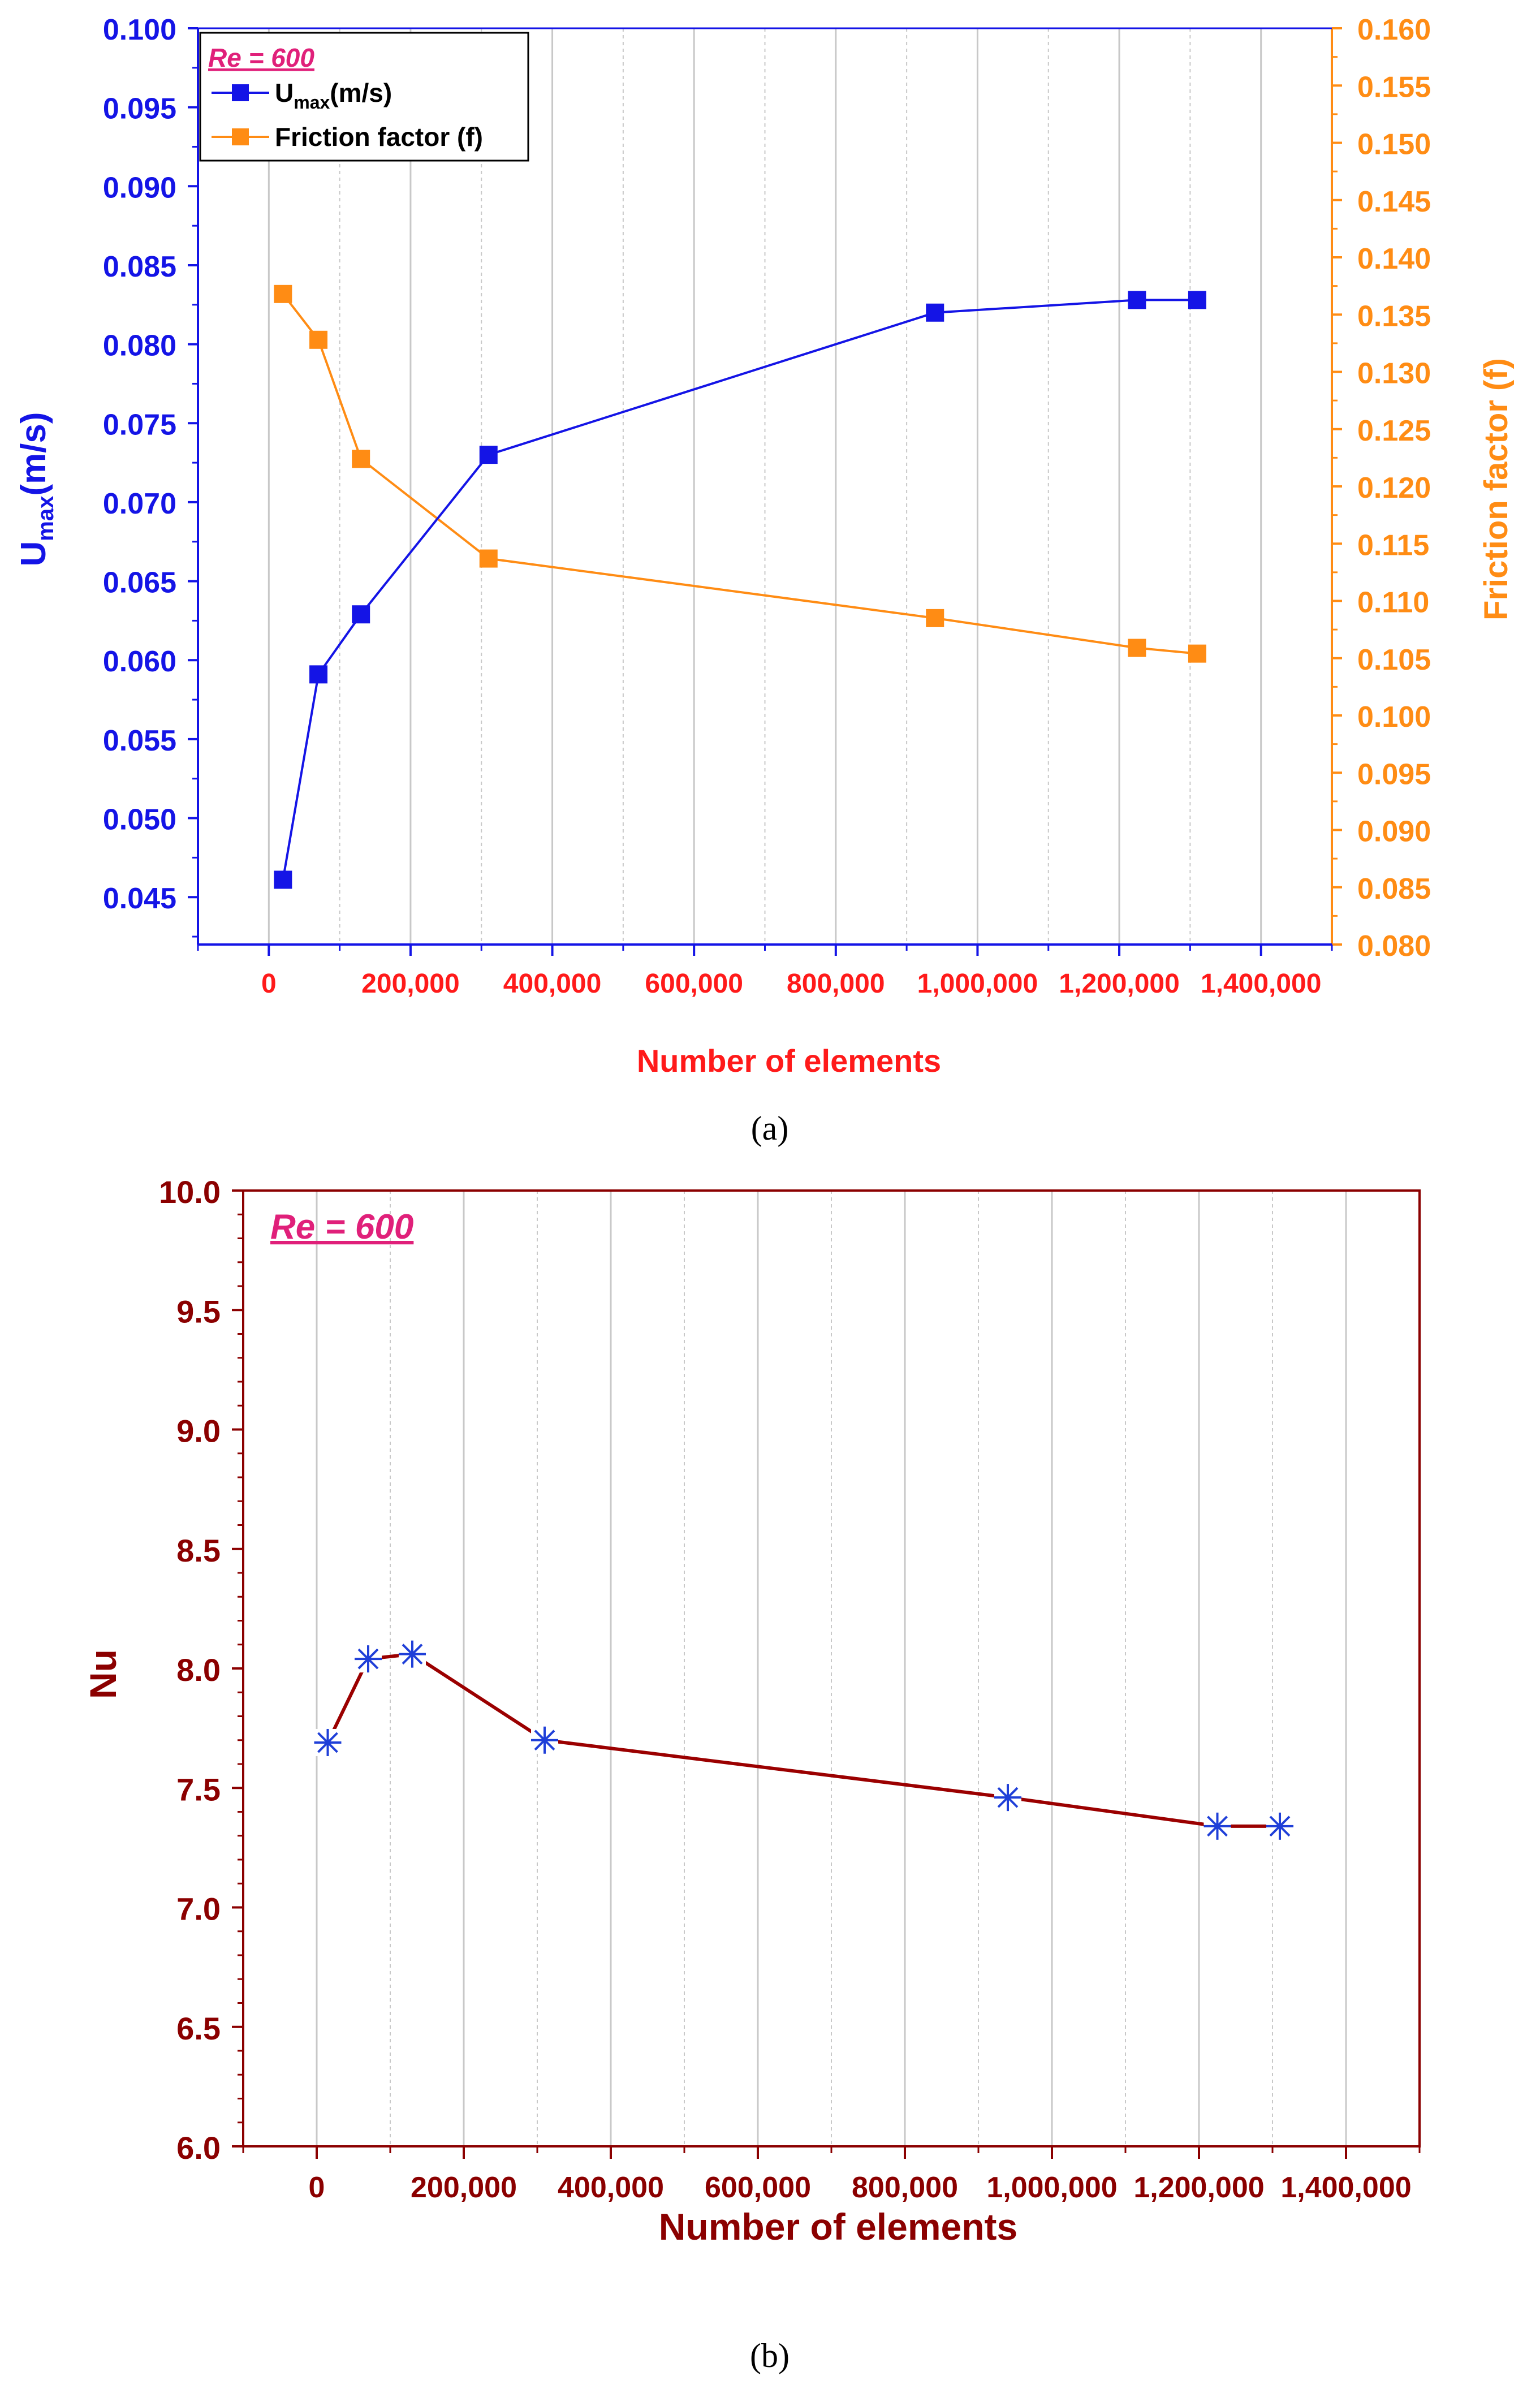  I want to click on right-tick-label: 0.120, so click(1394, 488).